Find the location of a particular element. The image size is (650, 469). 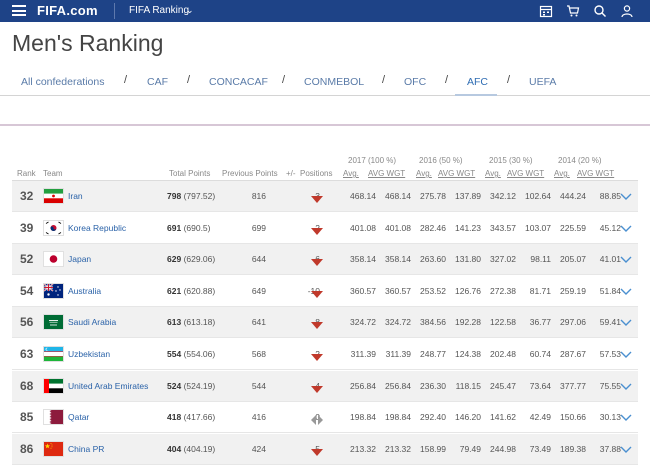

team-name-link: Iran is located at coordinates (75, 196).